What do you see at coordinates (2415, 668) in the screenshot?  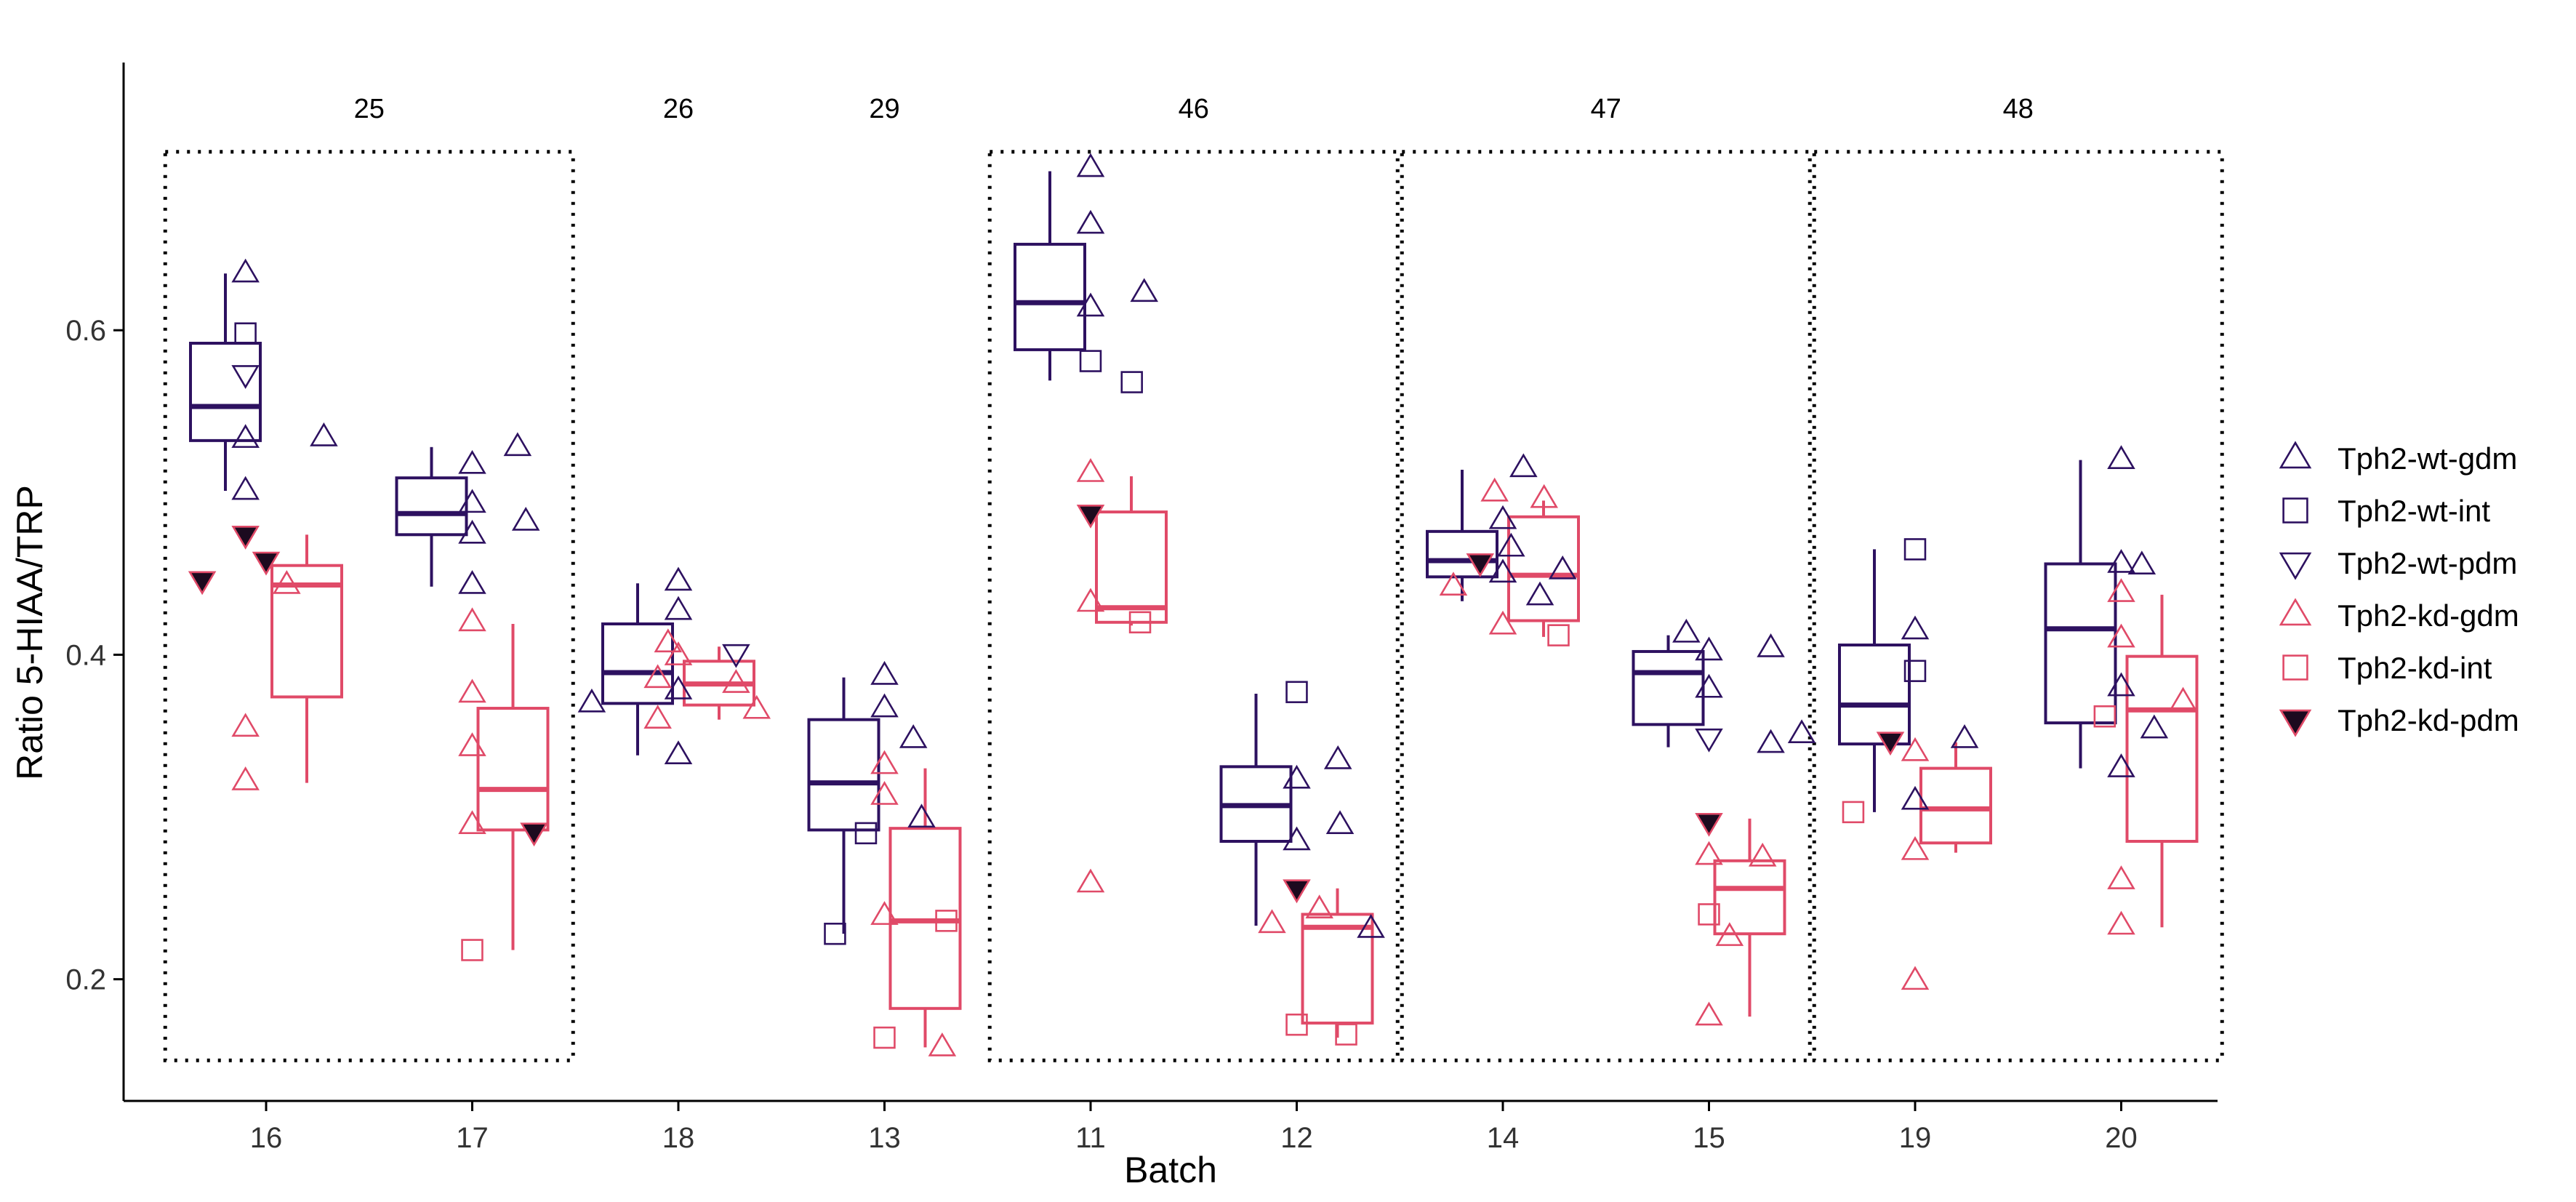 I see `legend-label: Tph2-kd-int` at bounding box center [2415, 668].